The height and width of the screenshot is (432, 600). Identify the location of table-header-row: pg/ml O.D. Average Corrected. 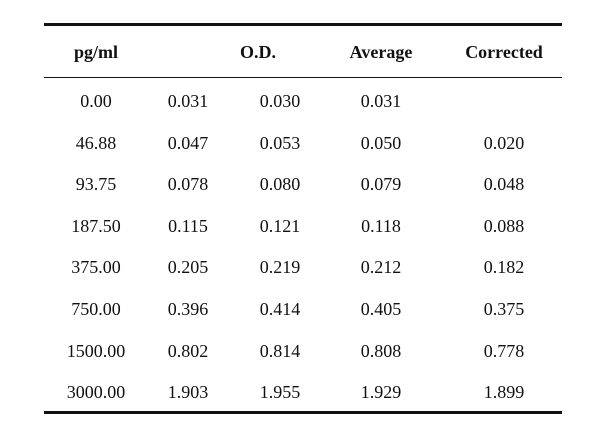
(303, 51).